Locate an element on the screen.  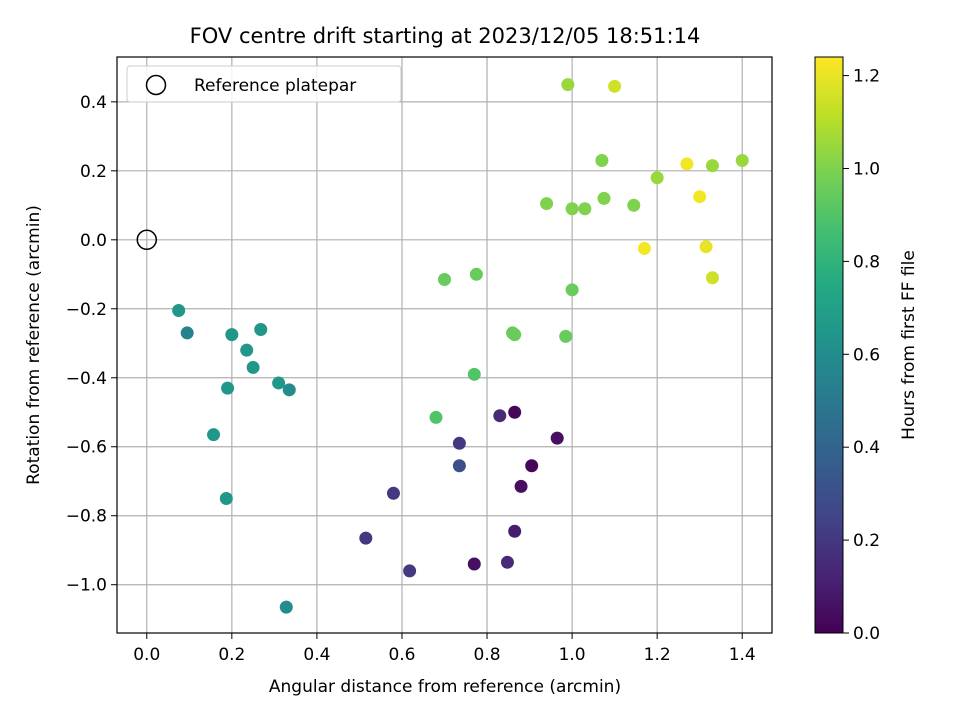
x-tick-label: 1.2 is located at coordinates (657, 655).